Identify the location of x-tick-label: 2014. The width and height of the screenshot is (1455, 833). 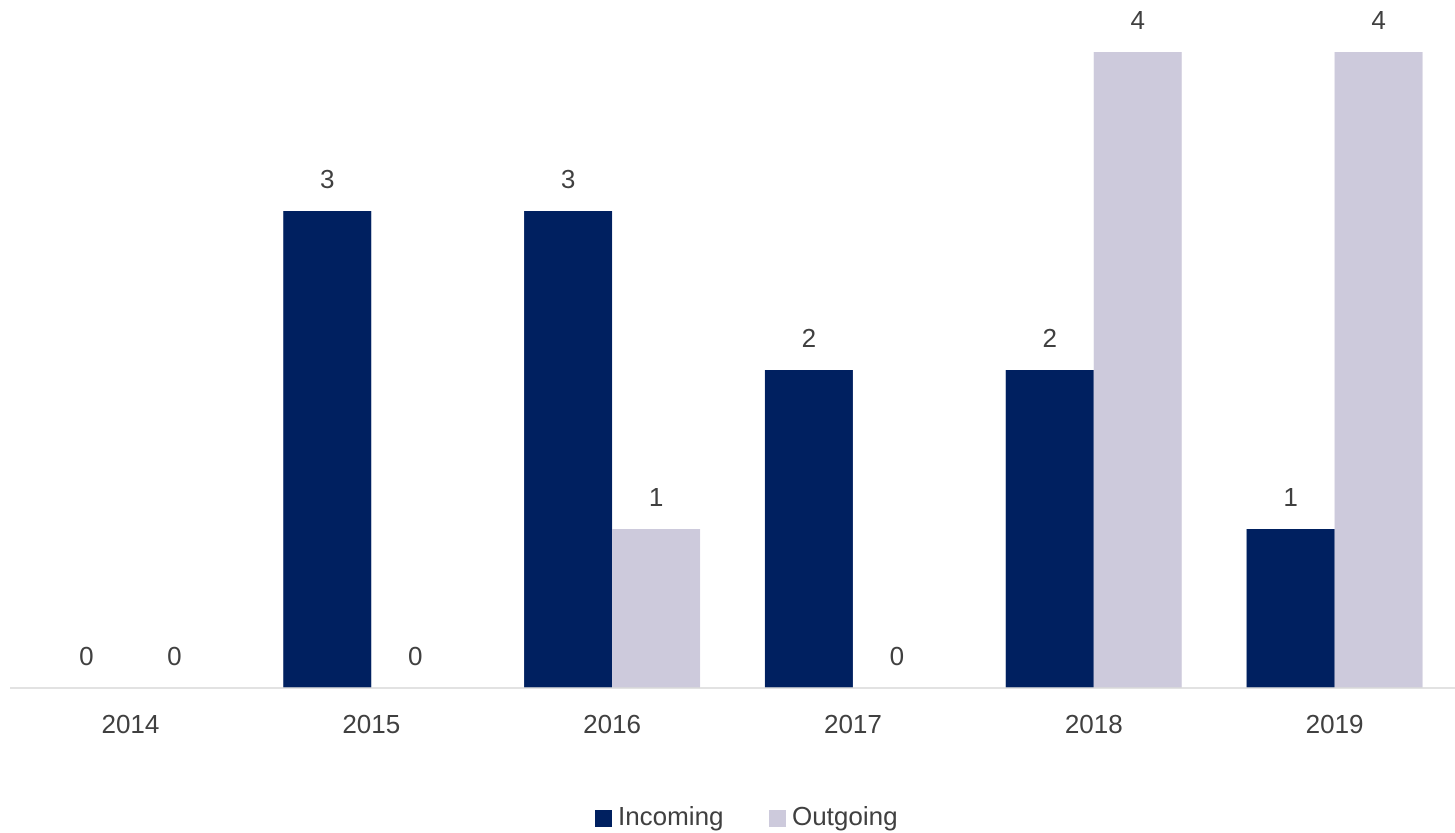
(130, 724).